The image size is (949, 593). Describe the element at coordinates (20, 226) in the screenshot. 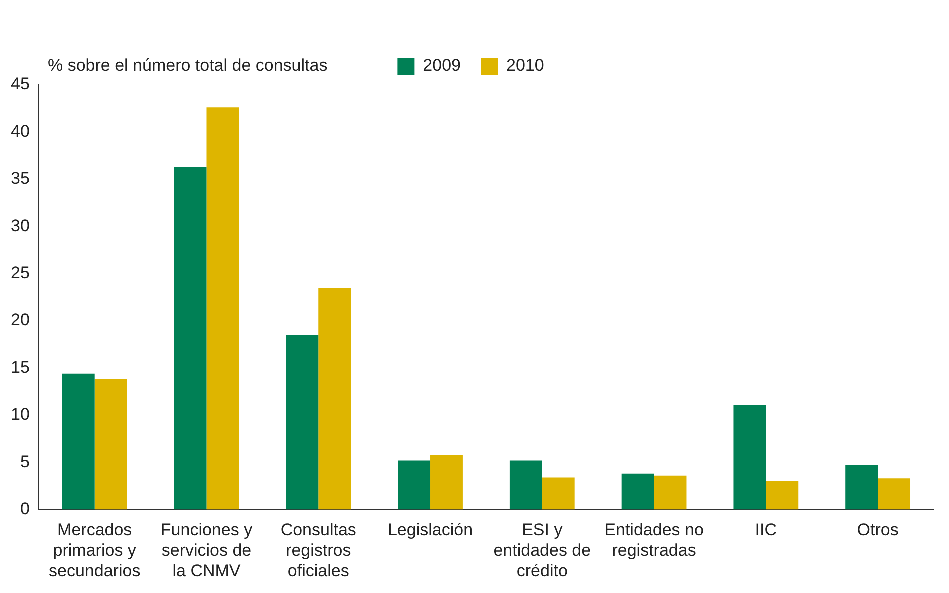

I see `y-tick-label: 30` at that location.